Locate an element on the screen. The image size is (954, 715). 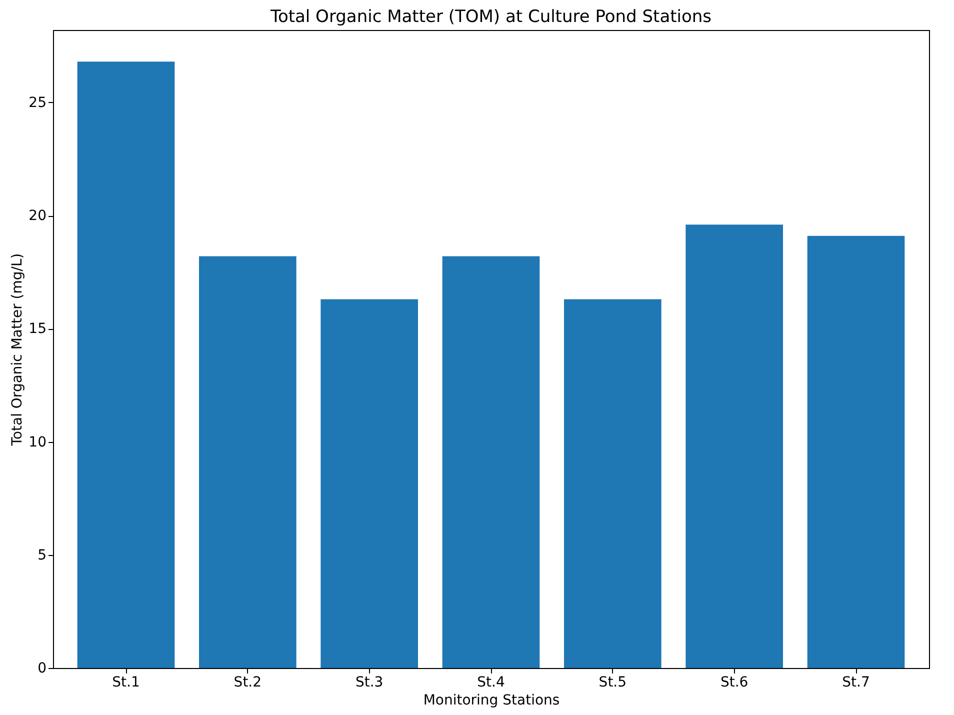
x-tick-label: St.2 is located at coordinates (248, 682).